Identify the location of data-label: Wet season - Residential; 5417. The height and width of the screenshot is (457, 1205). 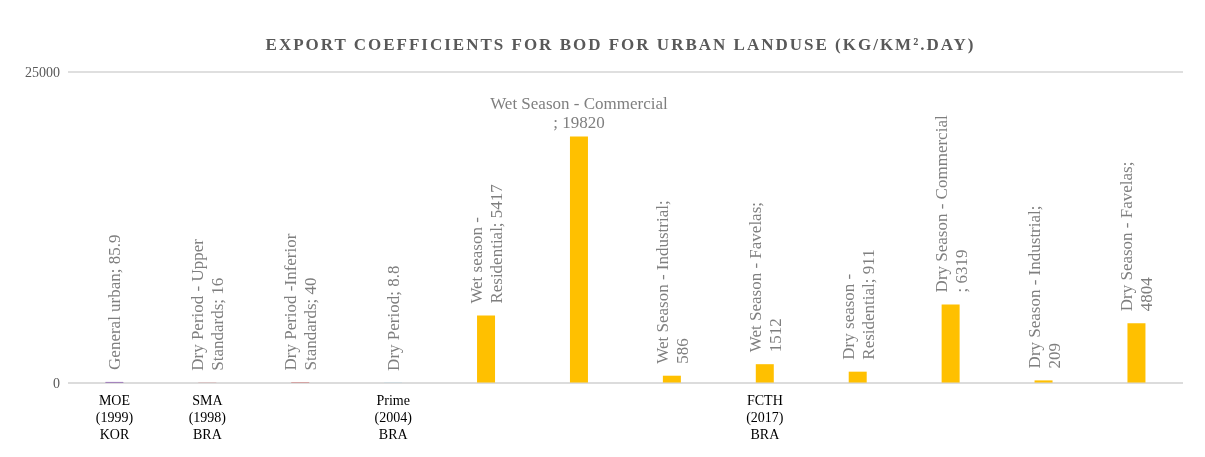
(487, 243).